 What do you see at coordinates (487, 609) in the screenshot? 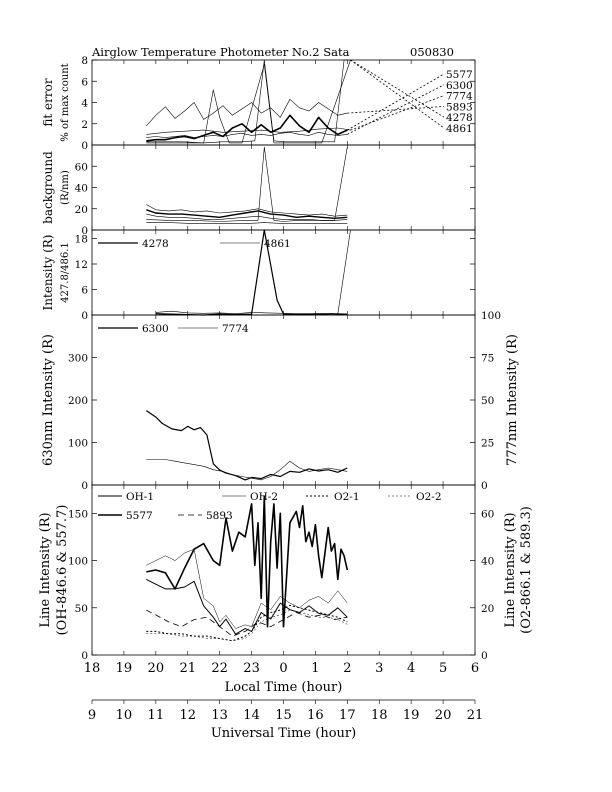
I see `y2-tick-label: 20` at bounding box center [487, 609].